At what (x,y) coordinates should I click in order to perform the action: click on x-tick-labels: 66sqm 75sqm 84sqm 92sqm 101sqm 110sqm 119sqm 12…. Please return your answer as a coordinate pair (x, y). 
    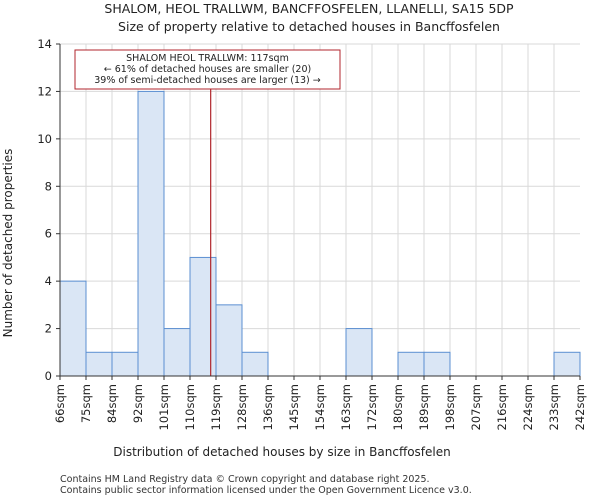
    Looking at the image, I should click on (320, 407).